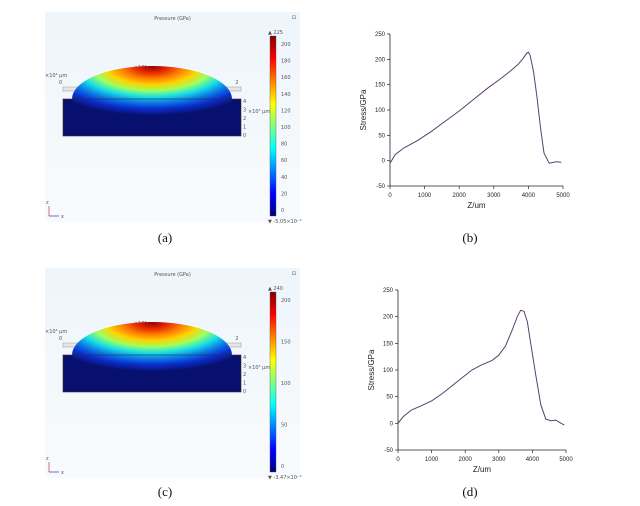 The width and height of the screenshot is (640, 506). What do you see at coordinates (284, 194) in the screenshot?
I see `scale-tick-label: 20` at bounding box center [284, 194].